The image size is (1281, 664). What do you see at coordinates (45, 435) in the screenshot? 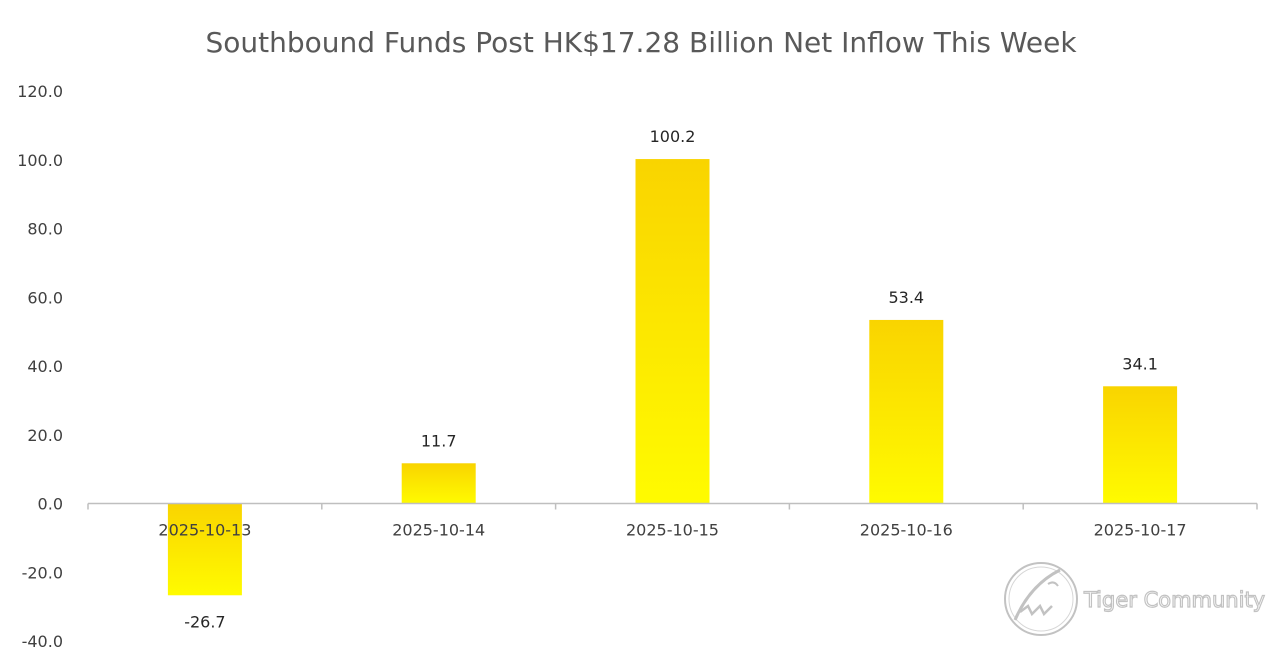
I see `y-tick-label: 20.0` at bounding box center [45, 435].